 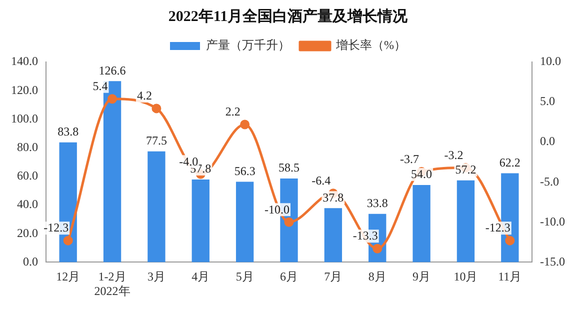 I want to click on data-label: -3.2, so click(x=454, y=155).